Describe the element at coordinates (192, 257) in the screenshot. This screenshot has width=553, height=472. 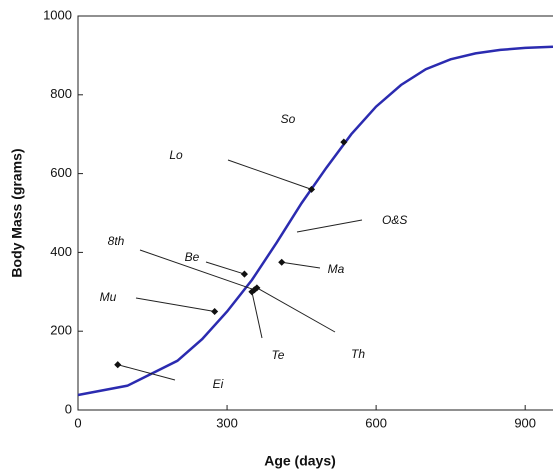
I see `point-label: Be` at that location.